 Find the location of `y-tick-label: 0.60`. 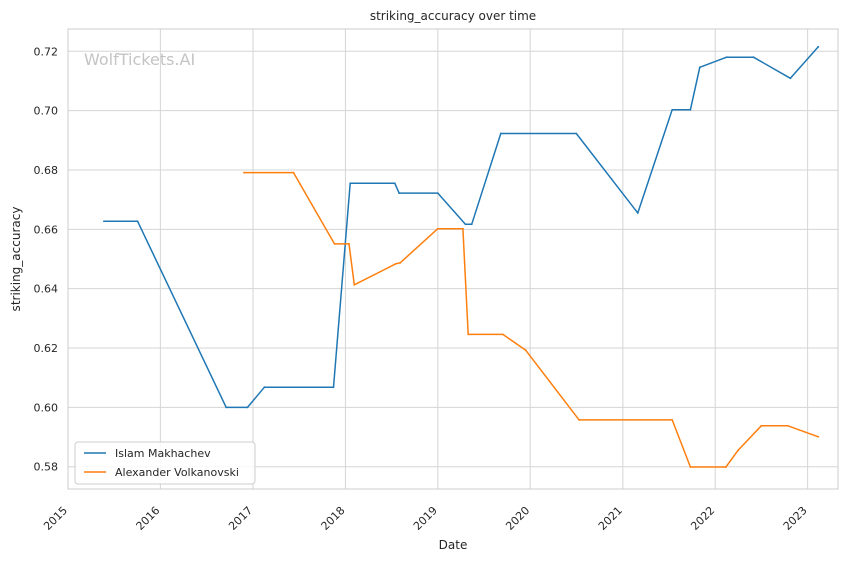

y-tick-label: 0.60 is located at coordinates (46, 407).